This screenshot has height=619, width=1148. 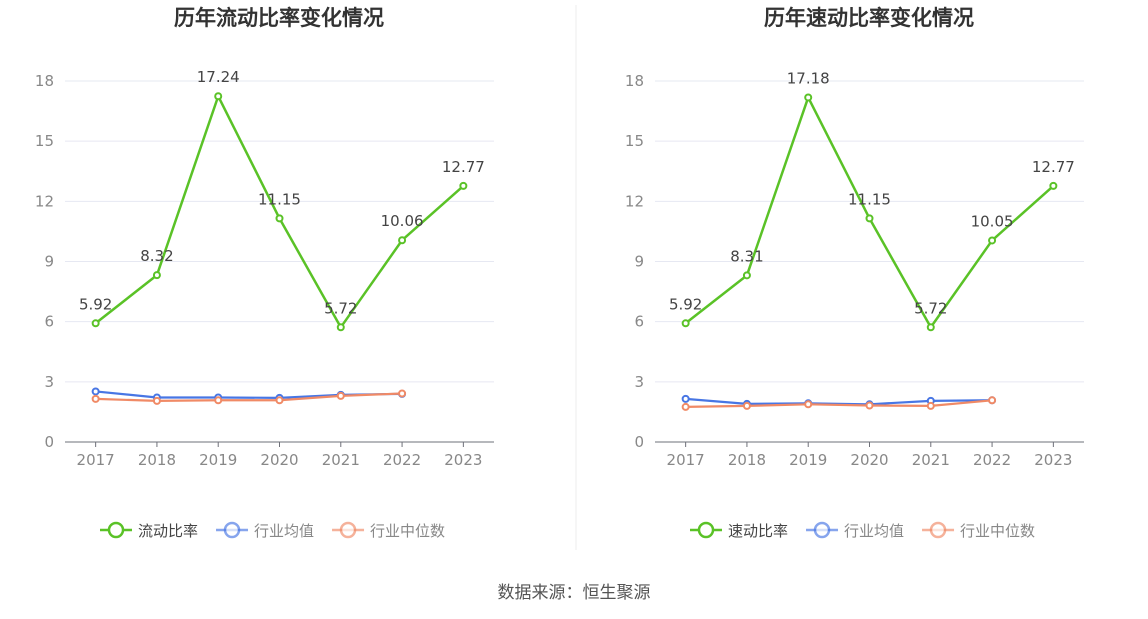 I want to click on legend-label: 速动比率, so click(x=758, y=531).